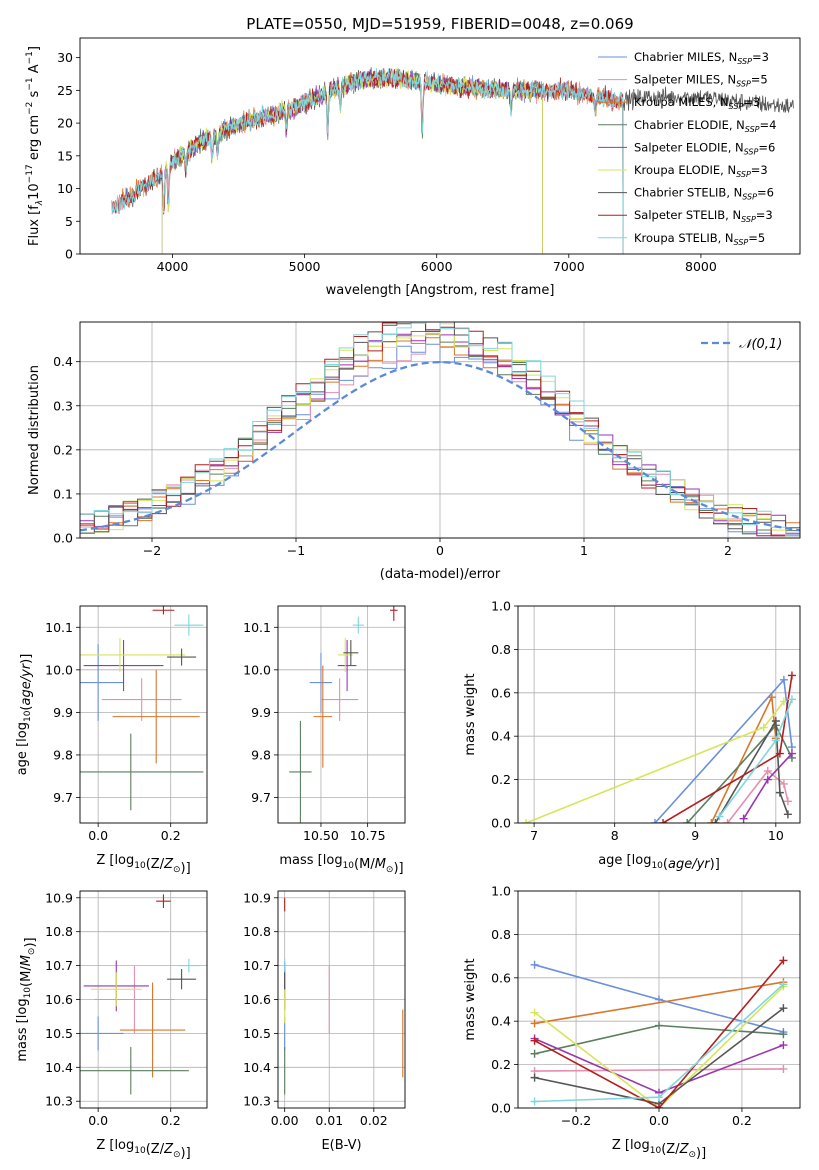 The height and width of the screenshot is (1170, 819). What do you see at coordinates (584, 550) in the screenshot?
I see `x-tick-label: 1` at bounding box center [584, 550].